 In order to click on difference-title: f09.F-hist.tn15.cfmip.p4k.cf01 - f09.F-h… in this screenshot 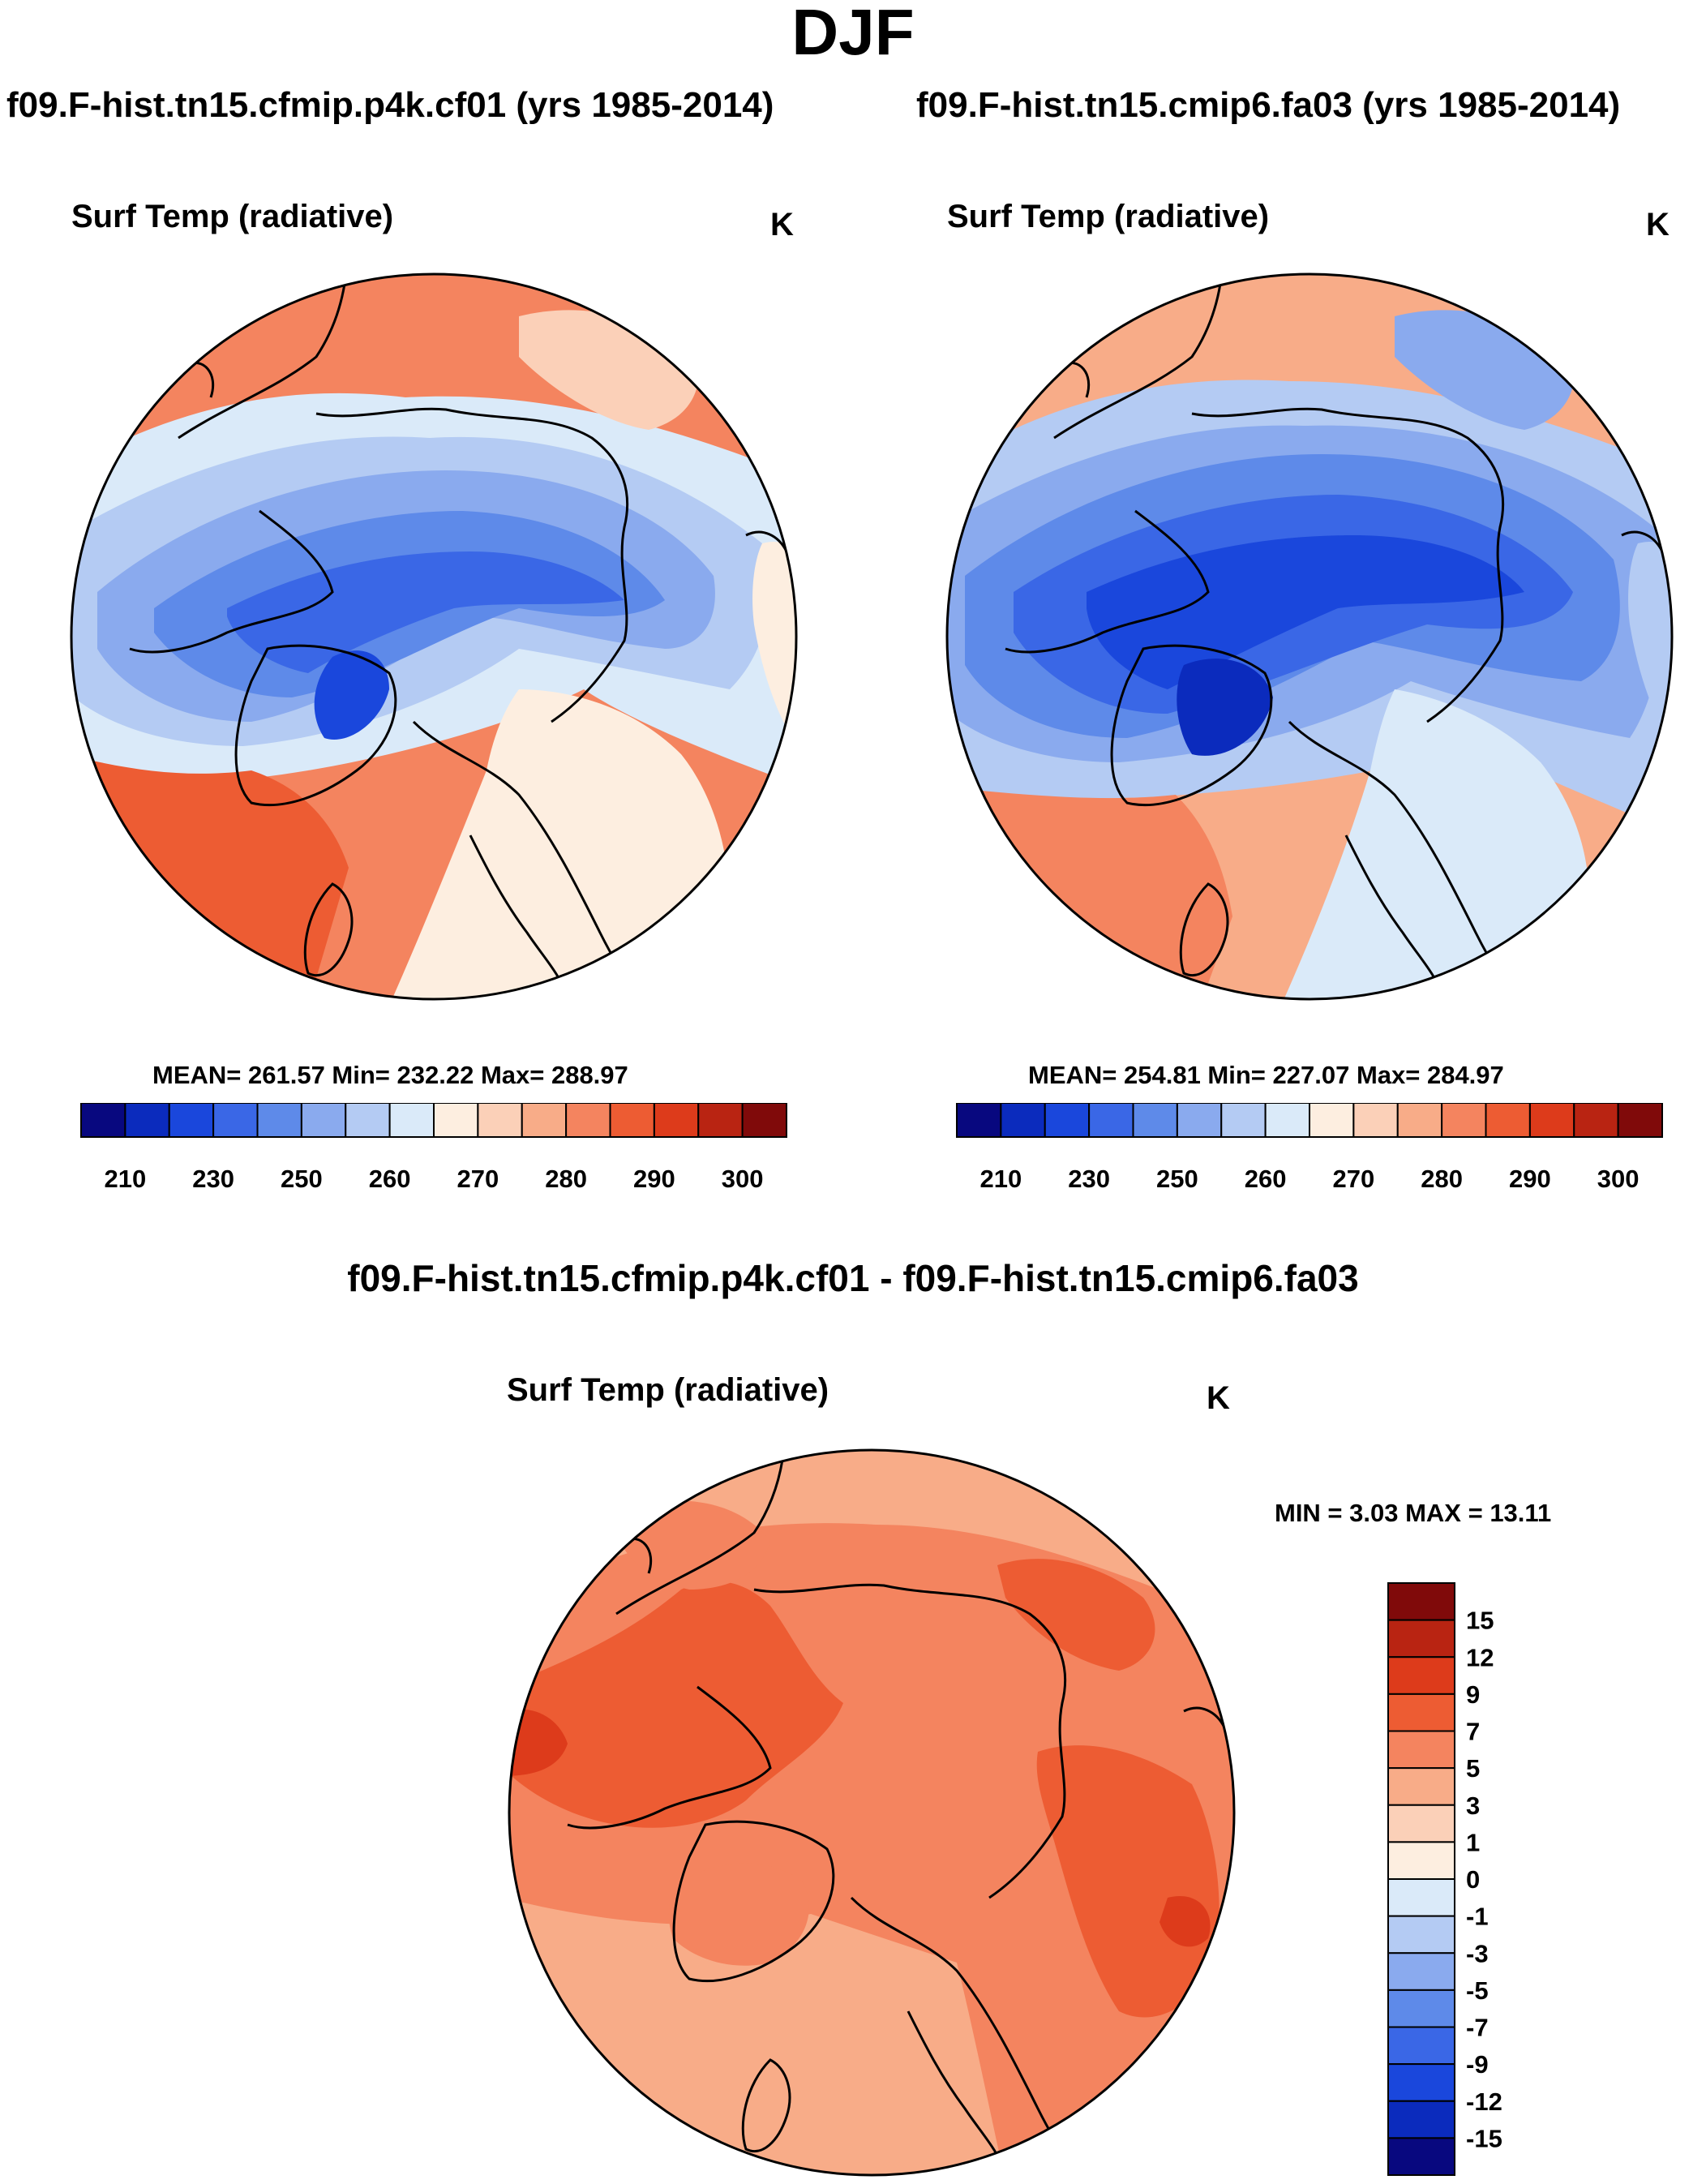, I will do `click(853, 1278)`.